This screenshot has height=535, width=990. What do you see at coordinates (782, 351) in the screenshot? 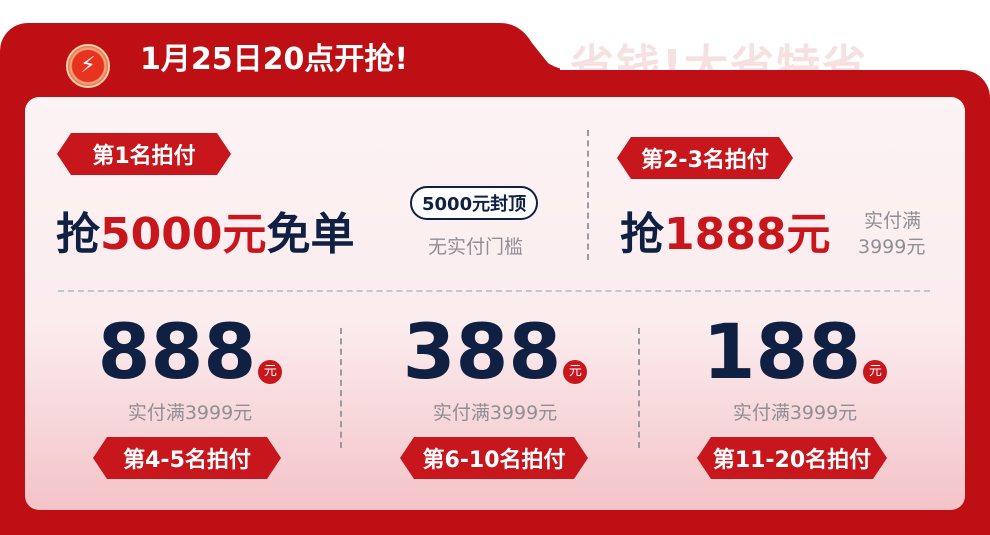
I see `prize-amount: 188` at bounding box center [782, 351].